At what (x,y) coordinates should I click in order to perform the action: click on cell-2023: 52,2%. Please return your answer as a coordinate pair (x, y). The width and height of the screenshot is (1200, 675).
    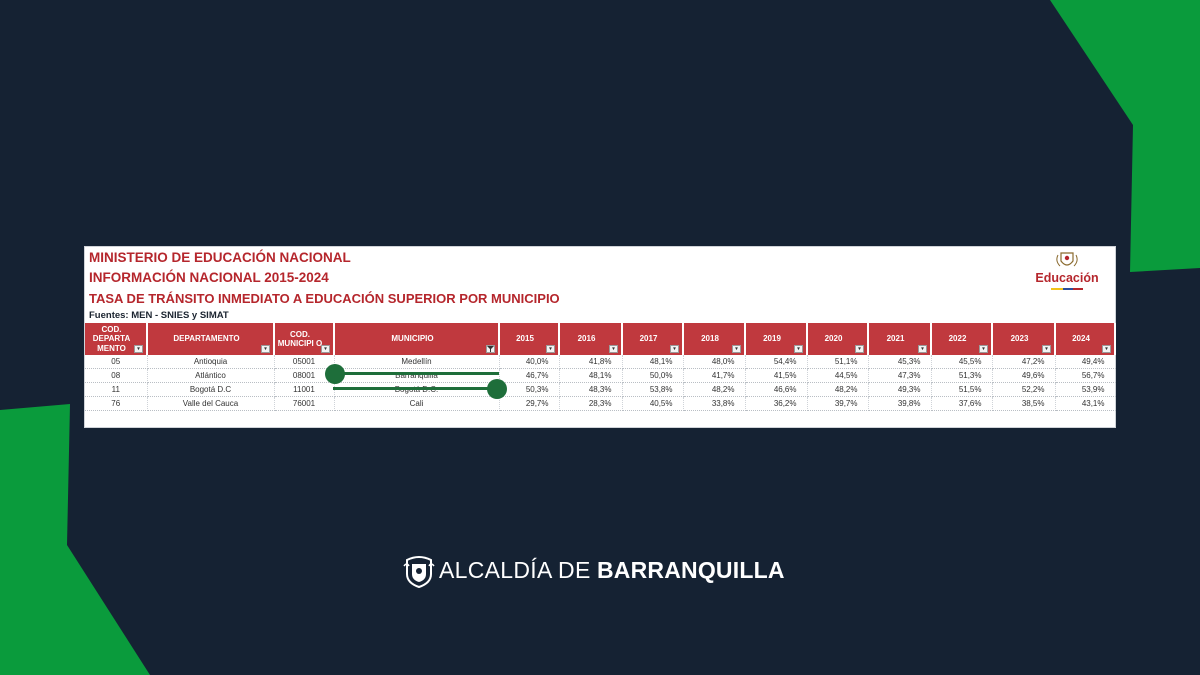
    Looking at the image, I should click on (1024, 389).